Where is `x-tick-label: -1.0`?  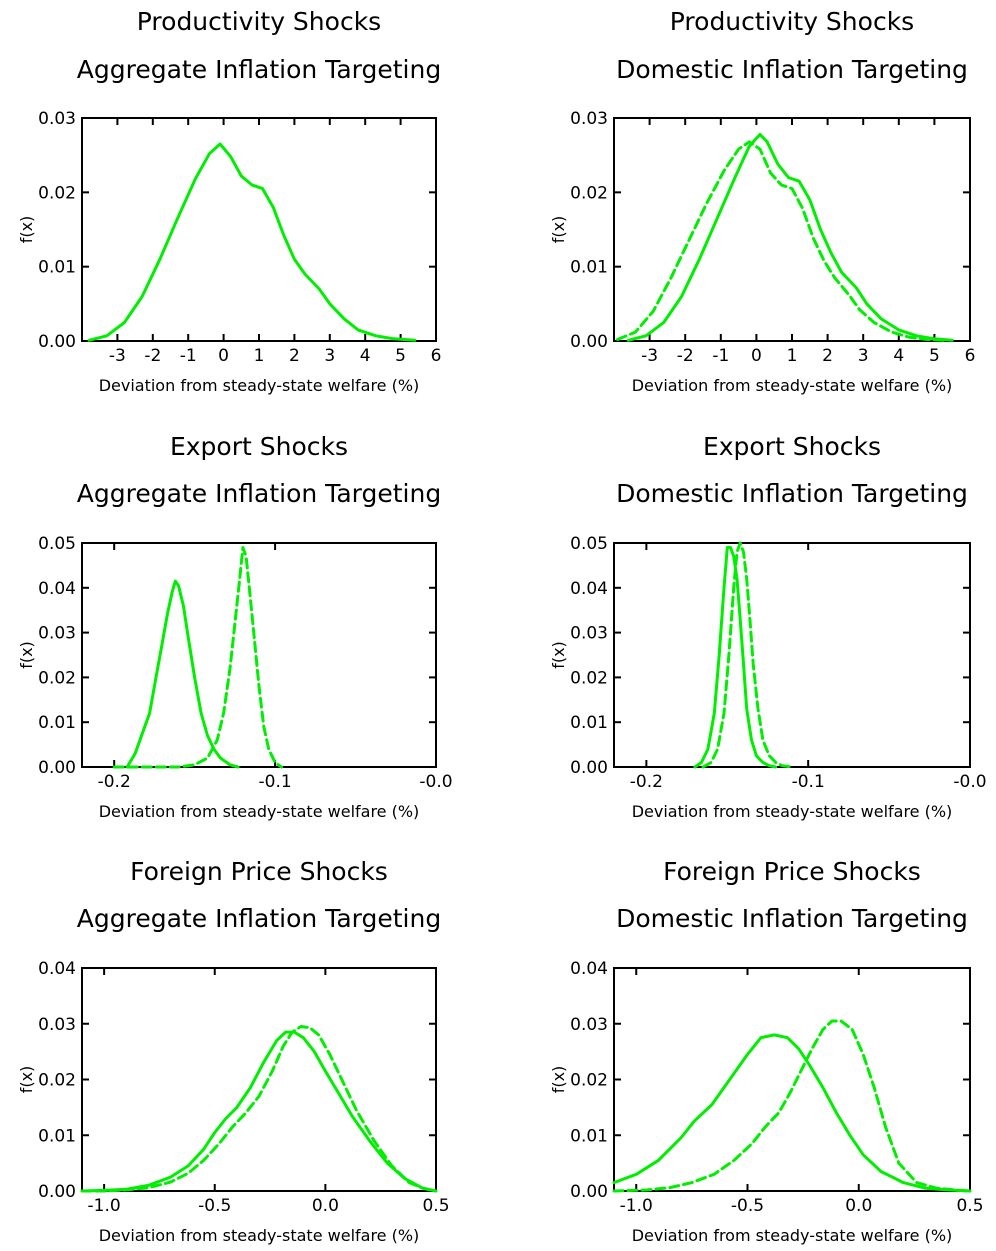 x-tick-label: -1.0 is located at coordinates (104, 1206).